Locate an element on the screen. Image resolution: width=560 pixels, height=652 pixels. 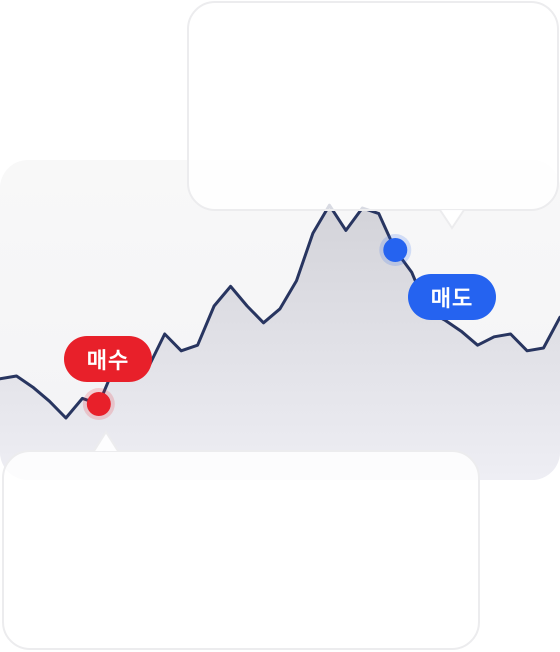
buy-badge: 매수 is located at coordinates (108, 359).